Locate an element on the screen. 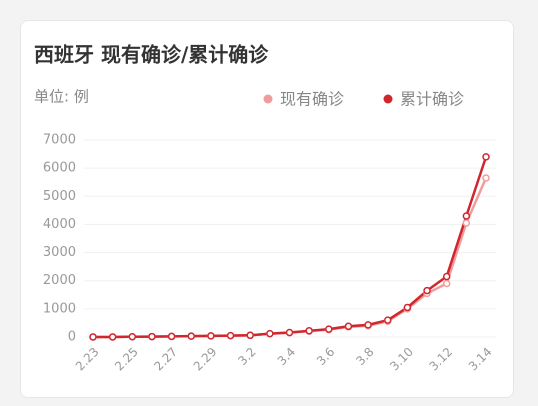 Image resolution: width=538 pixels, height=406 pixels. legend-label: 现有确诊 is located at coordinates (312, 99).